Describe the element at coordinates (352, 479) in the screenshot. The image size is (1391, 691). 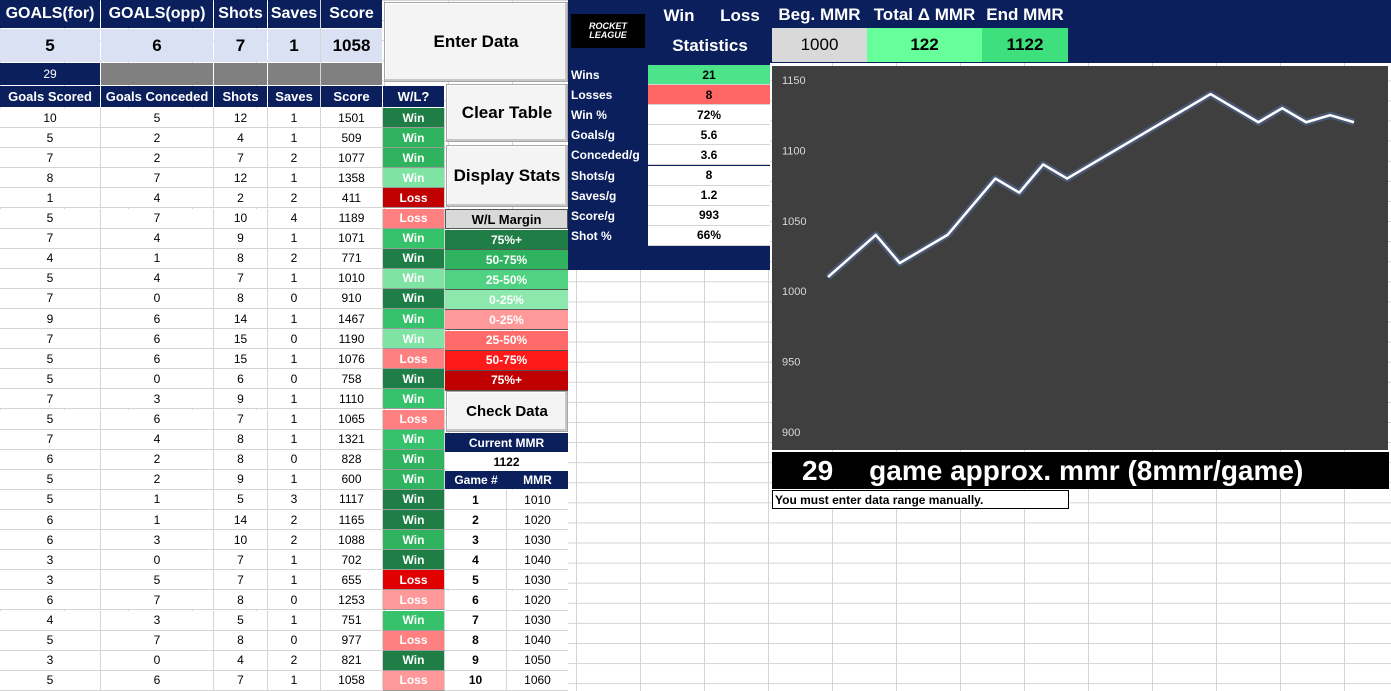
I see `table-cell-sc: 600` at that location.